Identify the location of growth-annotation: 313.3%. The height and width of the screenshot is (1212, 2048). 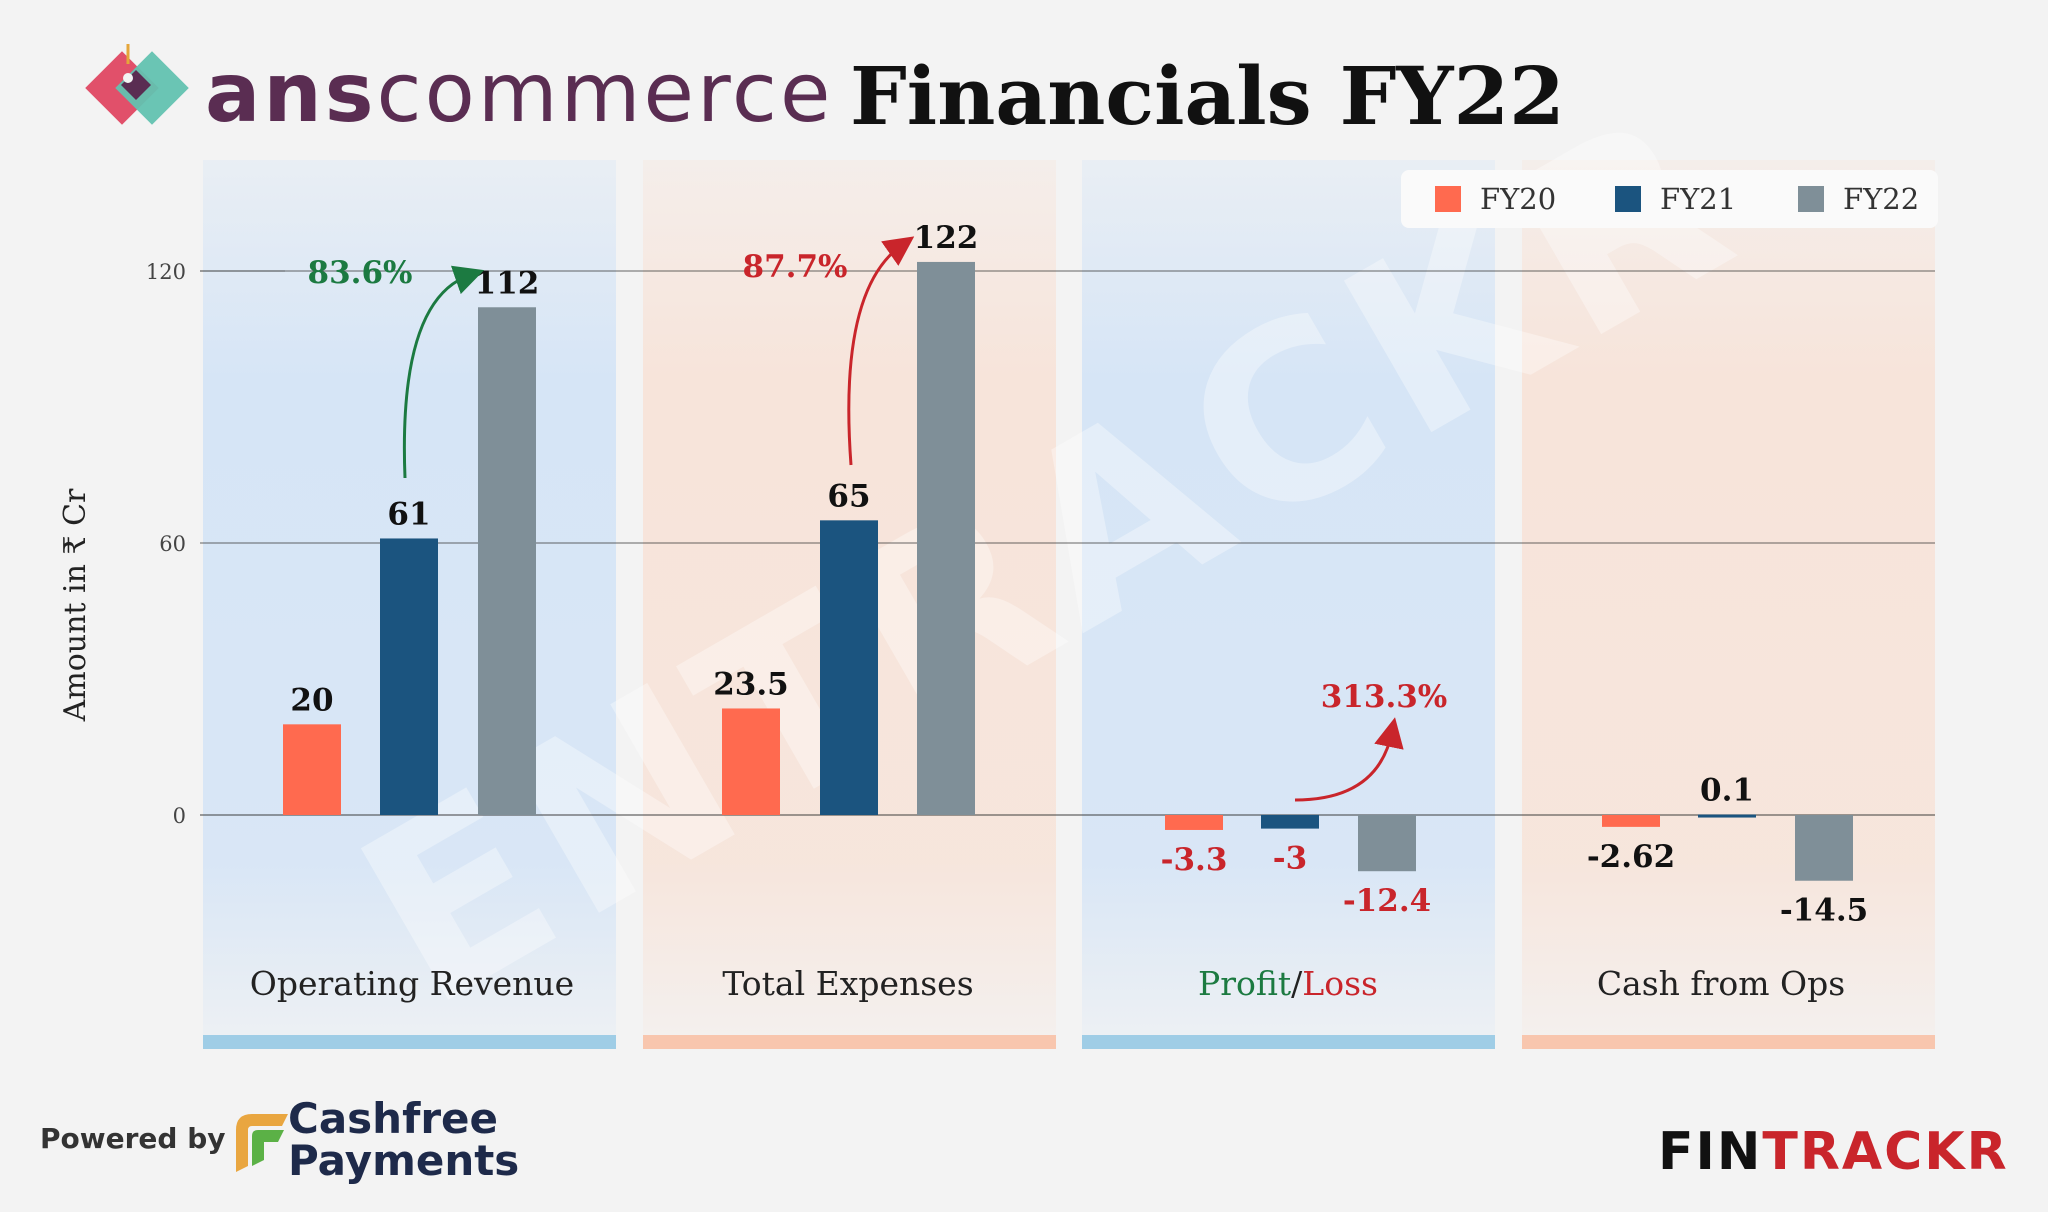
(1384, 697).